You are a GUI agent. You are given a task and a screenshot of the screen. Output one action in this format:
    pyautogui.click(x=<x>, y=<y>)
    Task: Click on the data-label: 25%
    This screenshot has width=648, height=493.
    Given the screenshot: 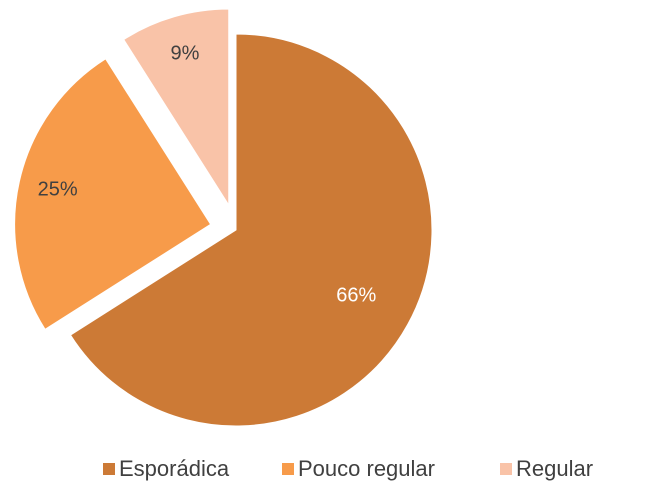 What is the action you would take?
    pyautogui.click(x=58, y=189)
    